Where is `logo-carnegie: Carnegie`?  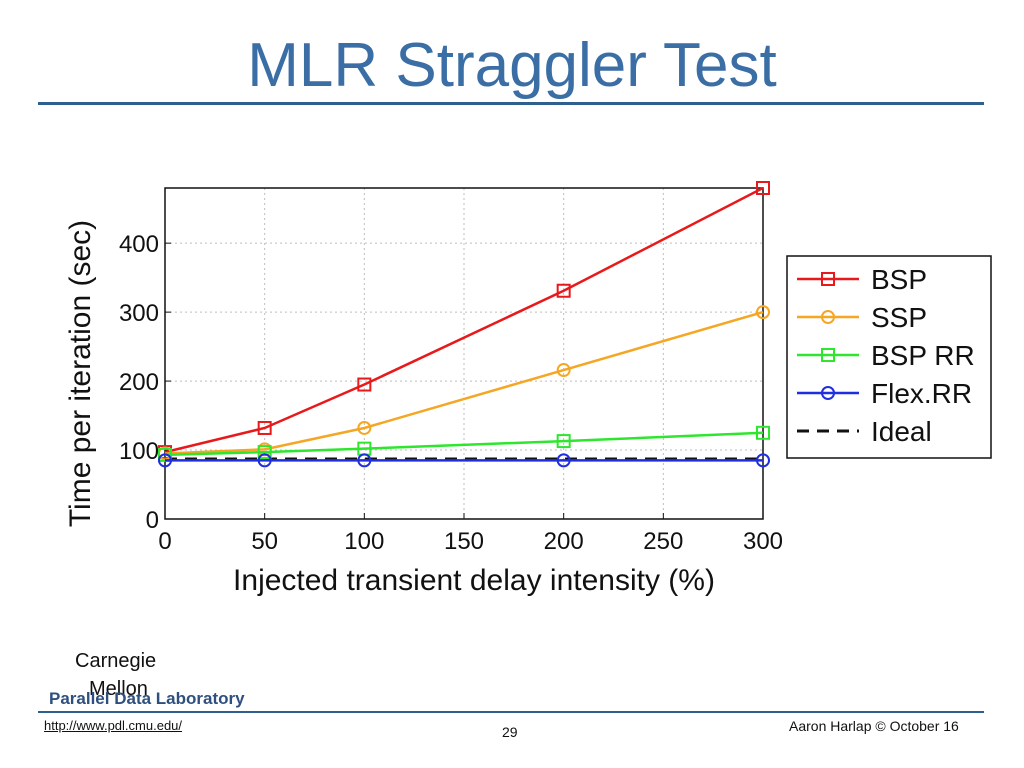 logo-carnegie: Carnegie is located at coordinates (116, 661).